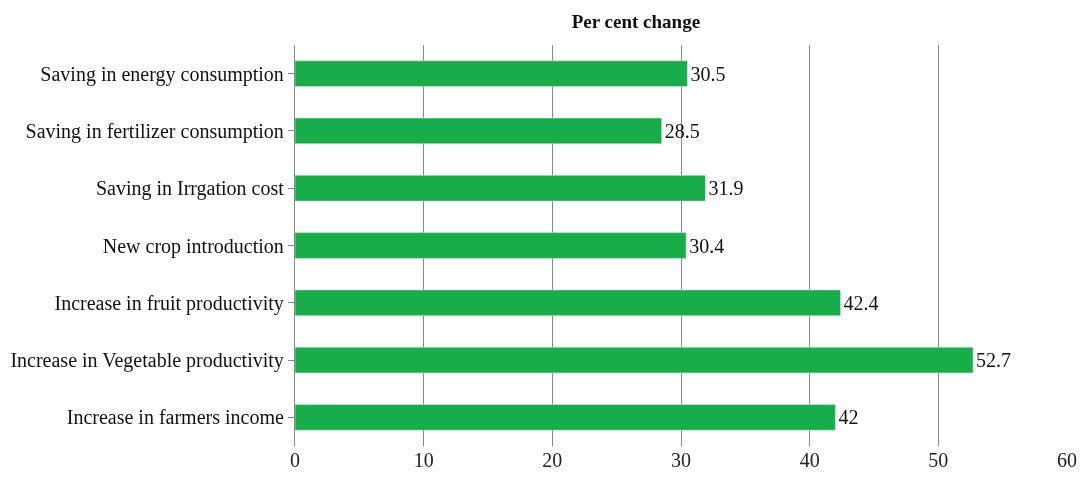  I want to click on data-label: 30.4, so click(707, 245).